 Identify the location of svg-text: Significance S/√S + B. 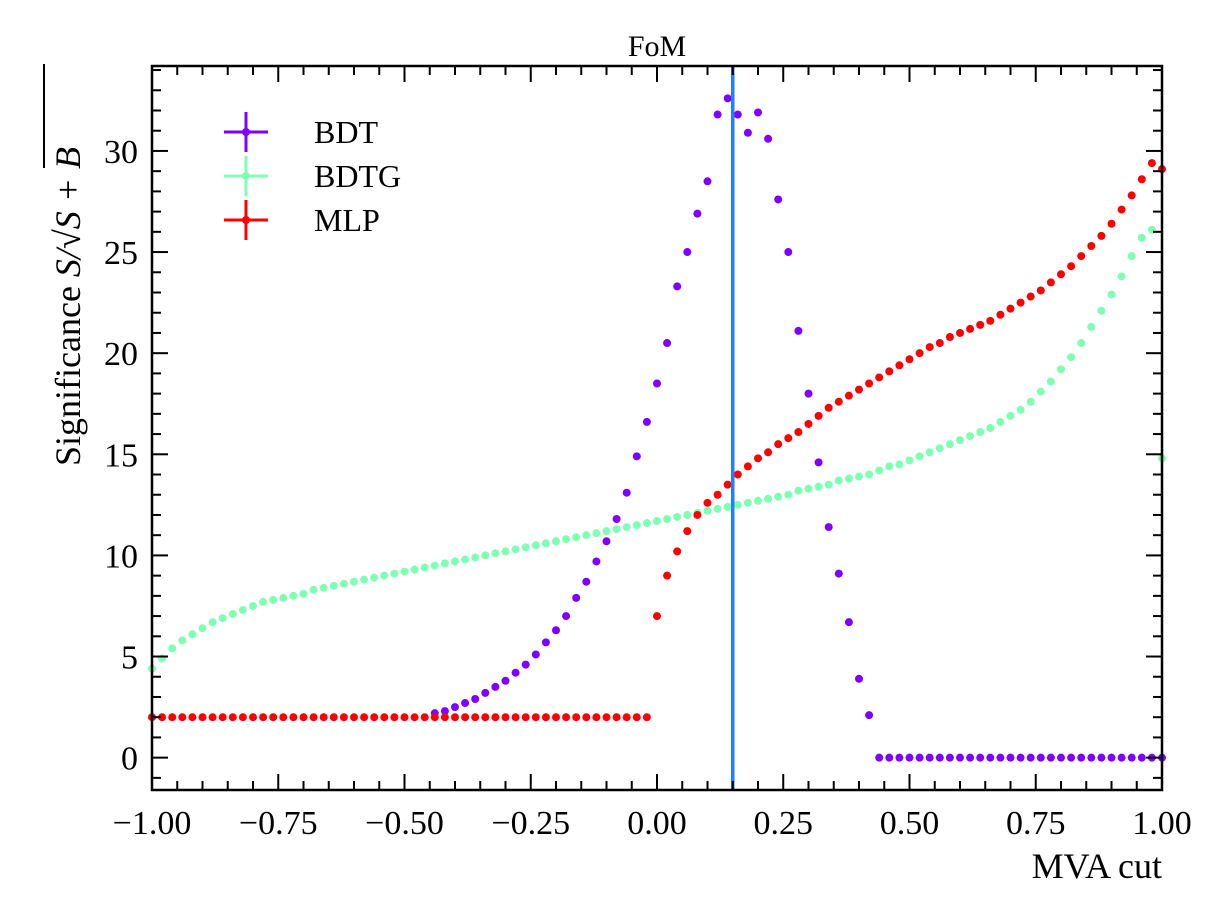
(68, 306).